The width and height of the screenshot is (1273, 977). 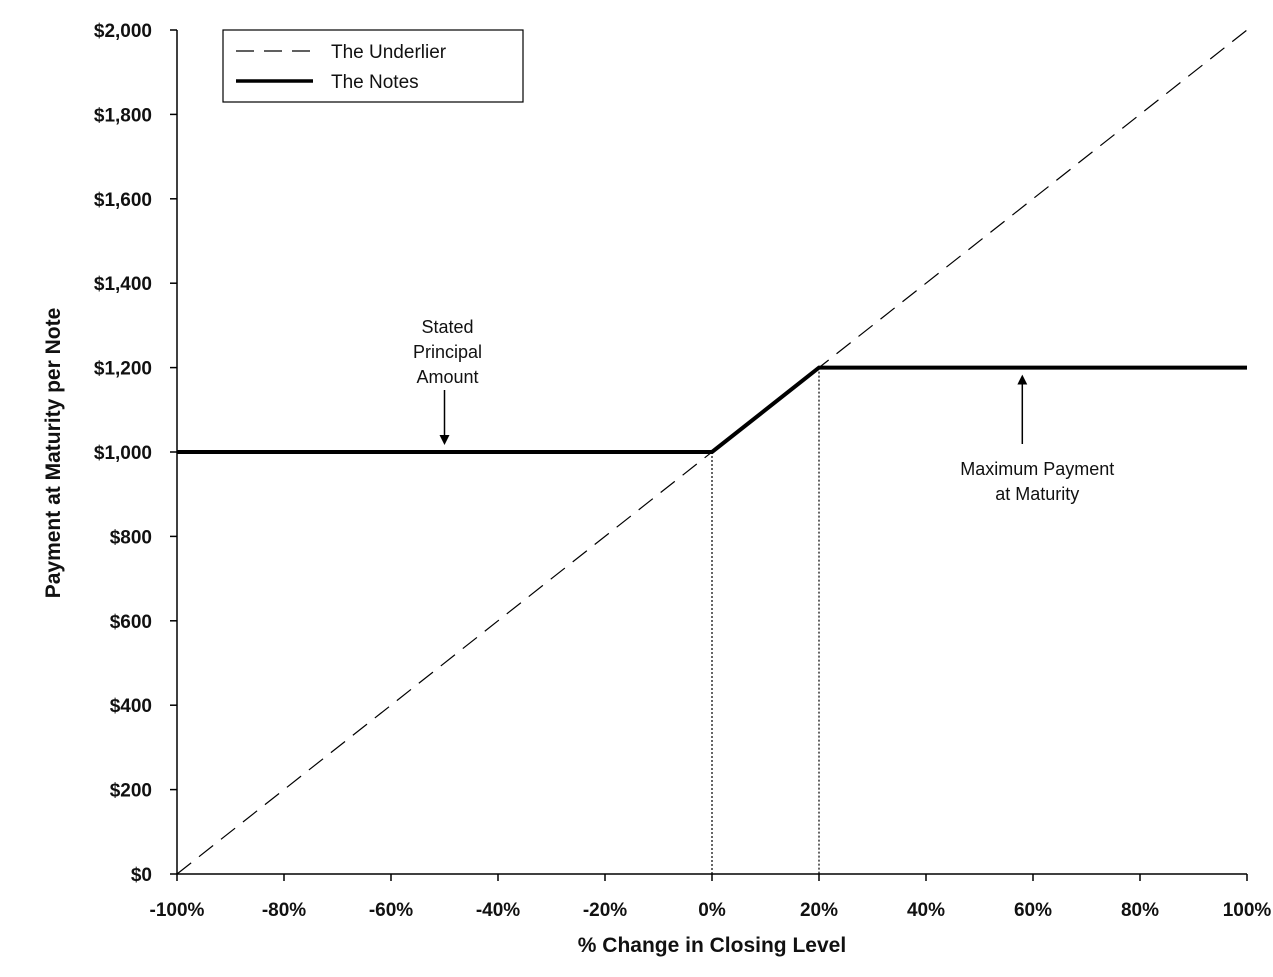 What do you see at coordinates (123, 284) in the screenshot?
I see `y-tick-label: $1,400` at bounding box center [123, 284].